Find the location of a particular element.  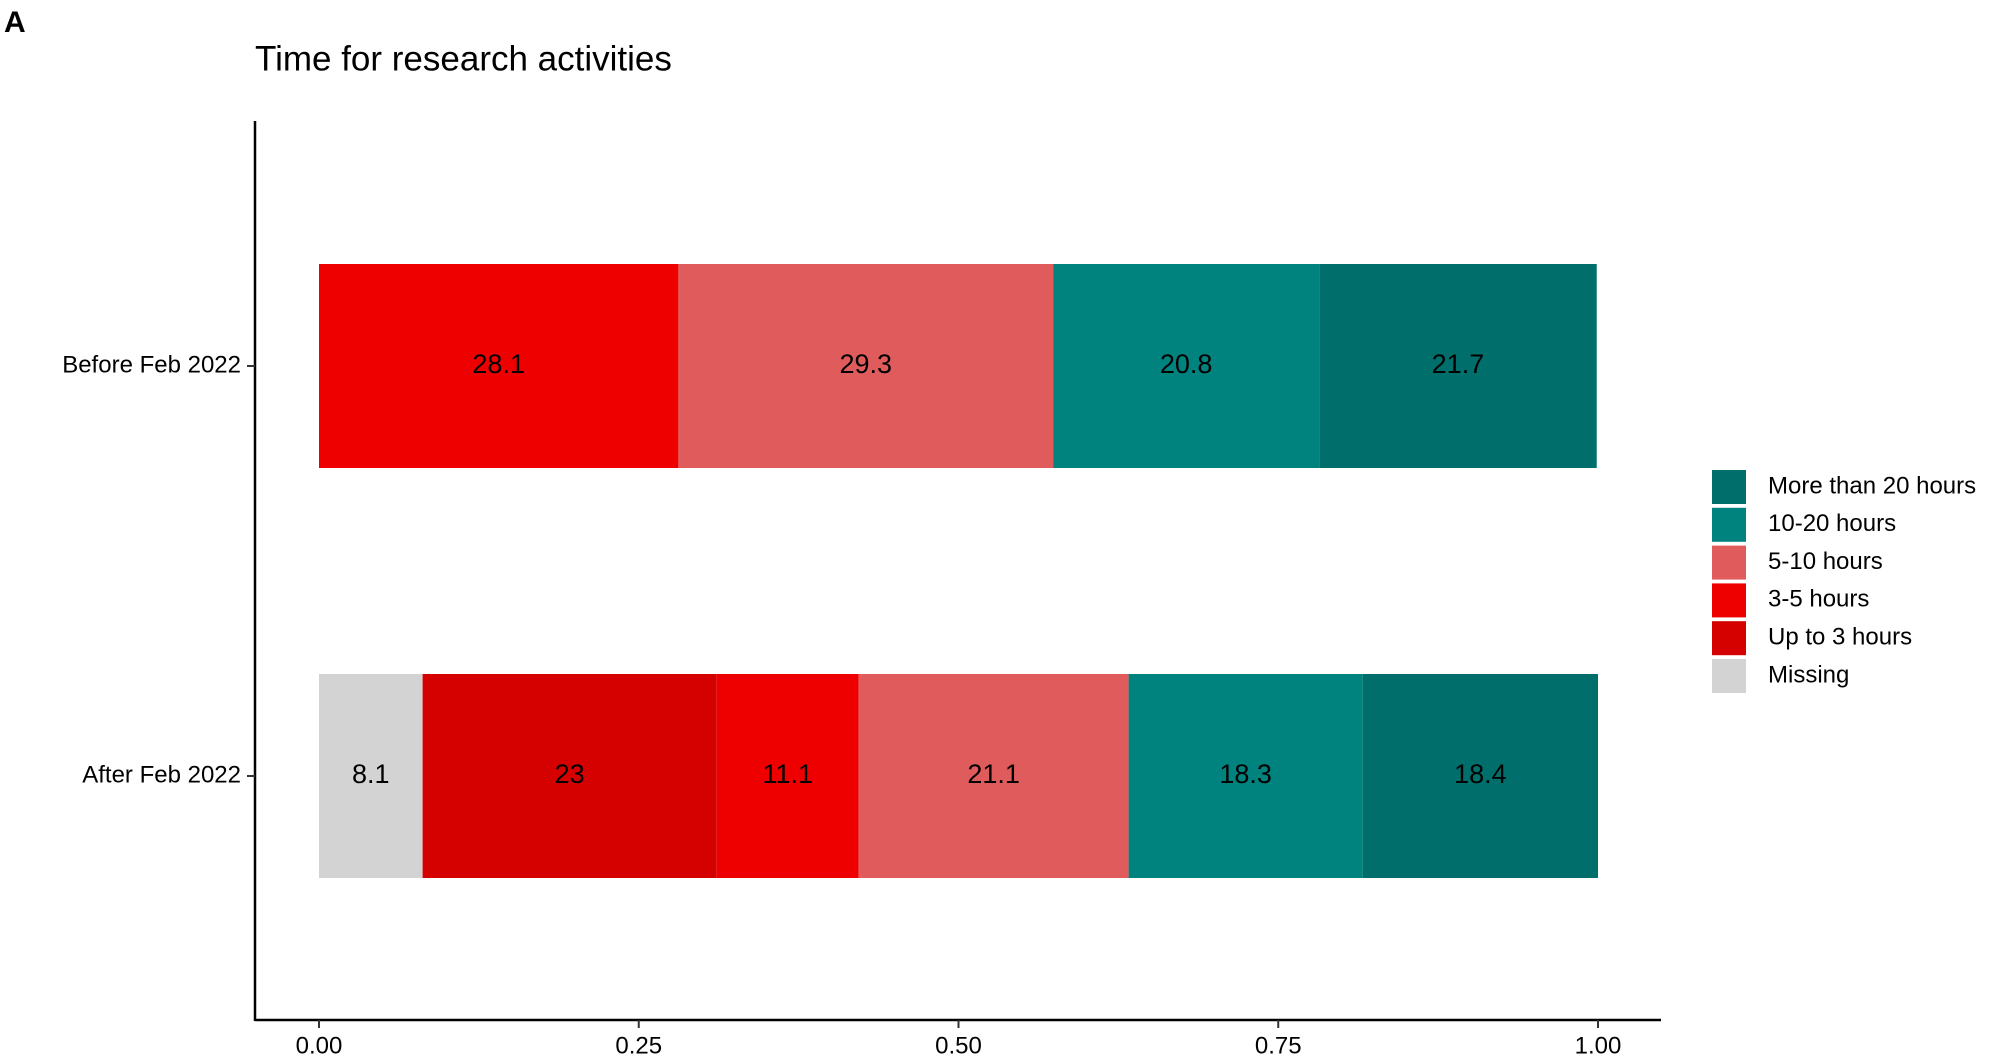

data-label: 20.8 is located at coordinates (1186, 364).